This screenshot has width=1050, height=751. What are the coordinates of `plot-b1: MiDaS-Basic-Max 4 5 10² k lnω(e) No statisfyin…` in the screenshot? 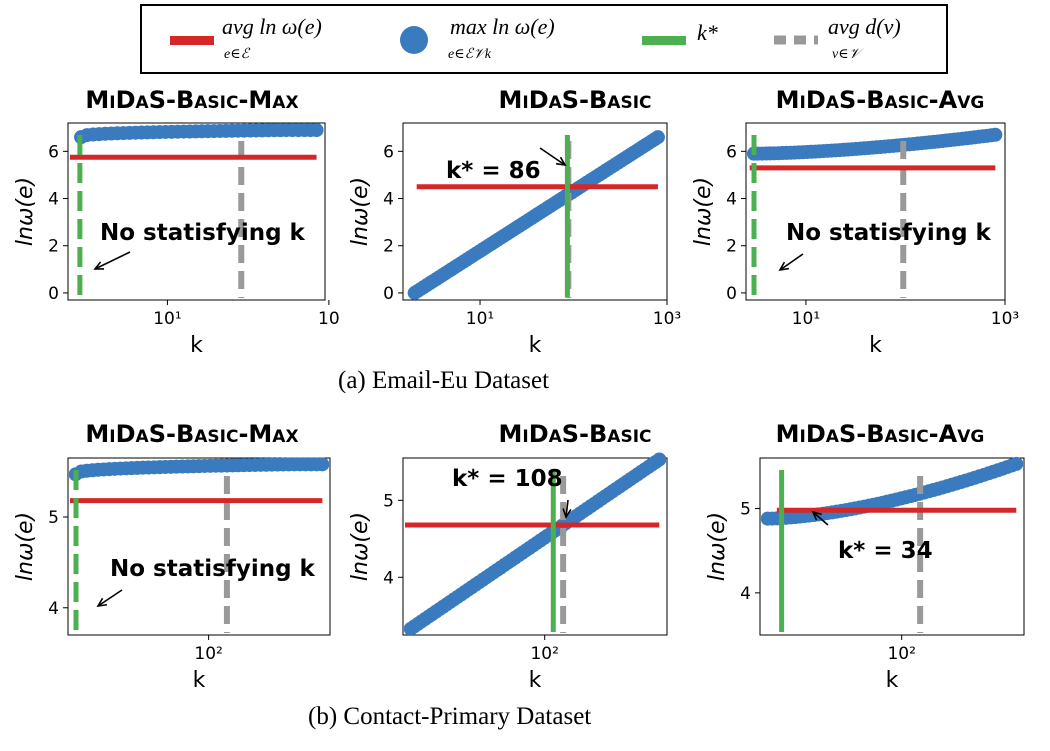 It's located at (172, 556).